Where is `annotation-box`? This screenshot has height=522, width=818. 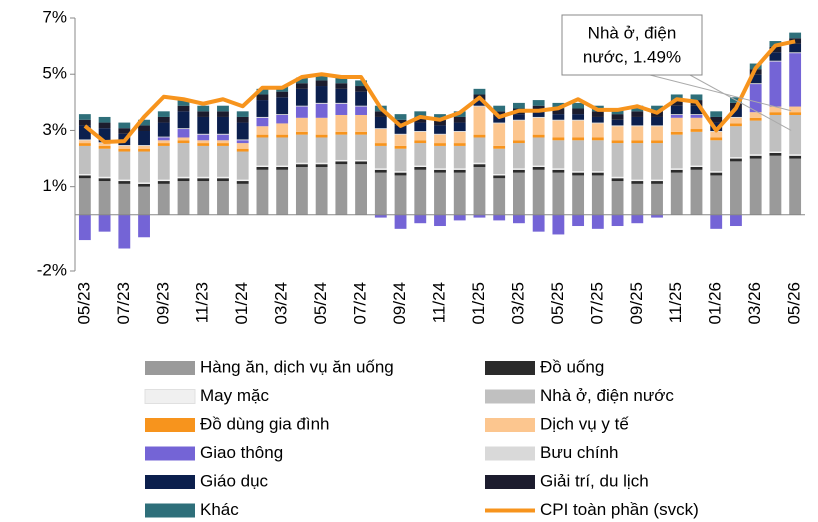 annotation-box is located at coordinates (632, 45).